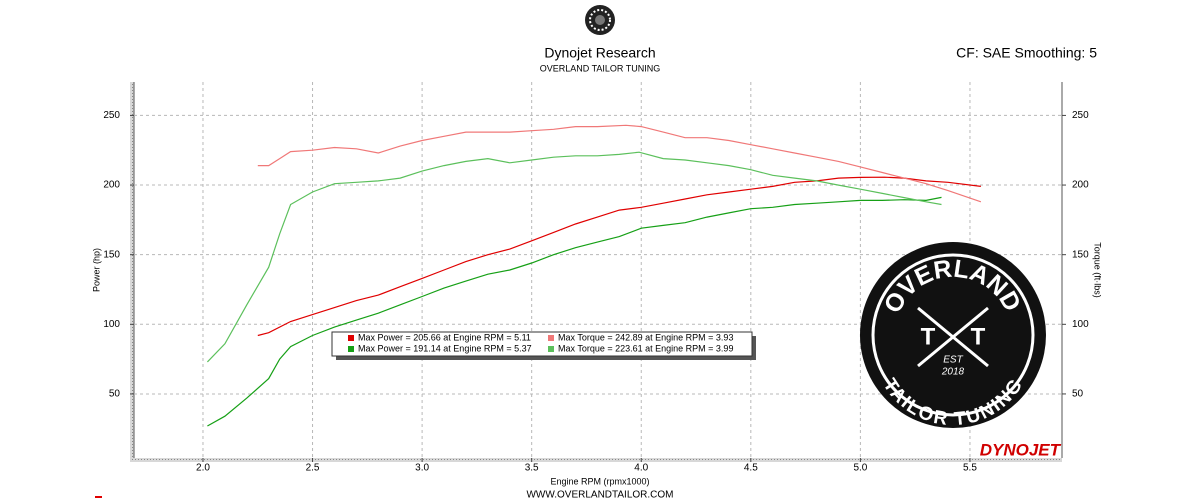 Image resolution: width=1200 pixels, height=501 pixels. I want to click on y-tick-label: 100, so click(111, 324).